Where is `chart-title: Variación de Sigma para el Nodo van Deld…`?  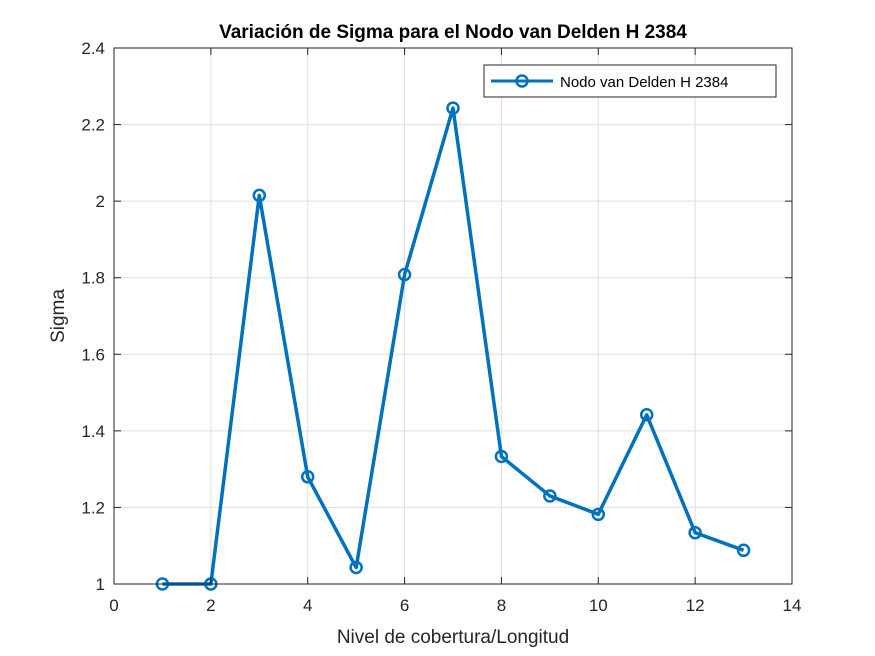
chart-title: Variación de Sigma para el Nodo van Deld… is located at coordinates (453, 32).